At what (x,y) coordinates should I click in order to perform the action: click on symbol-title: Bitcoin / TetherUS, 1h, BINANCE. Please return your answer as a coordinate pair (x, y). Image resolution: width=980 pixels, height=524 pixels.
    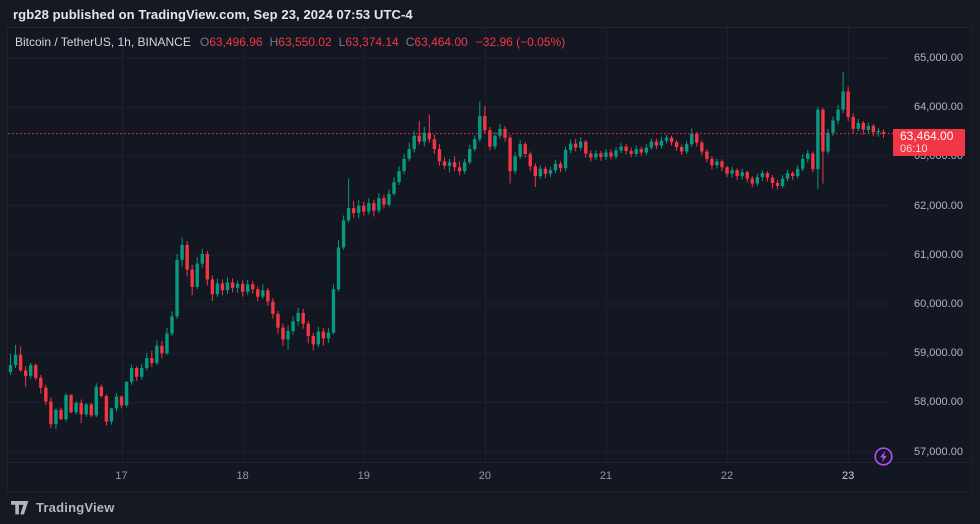
    Looking at the image, I should click on (103, 42).